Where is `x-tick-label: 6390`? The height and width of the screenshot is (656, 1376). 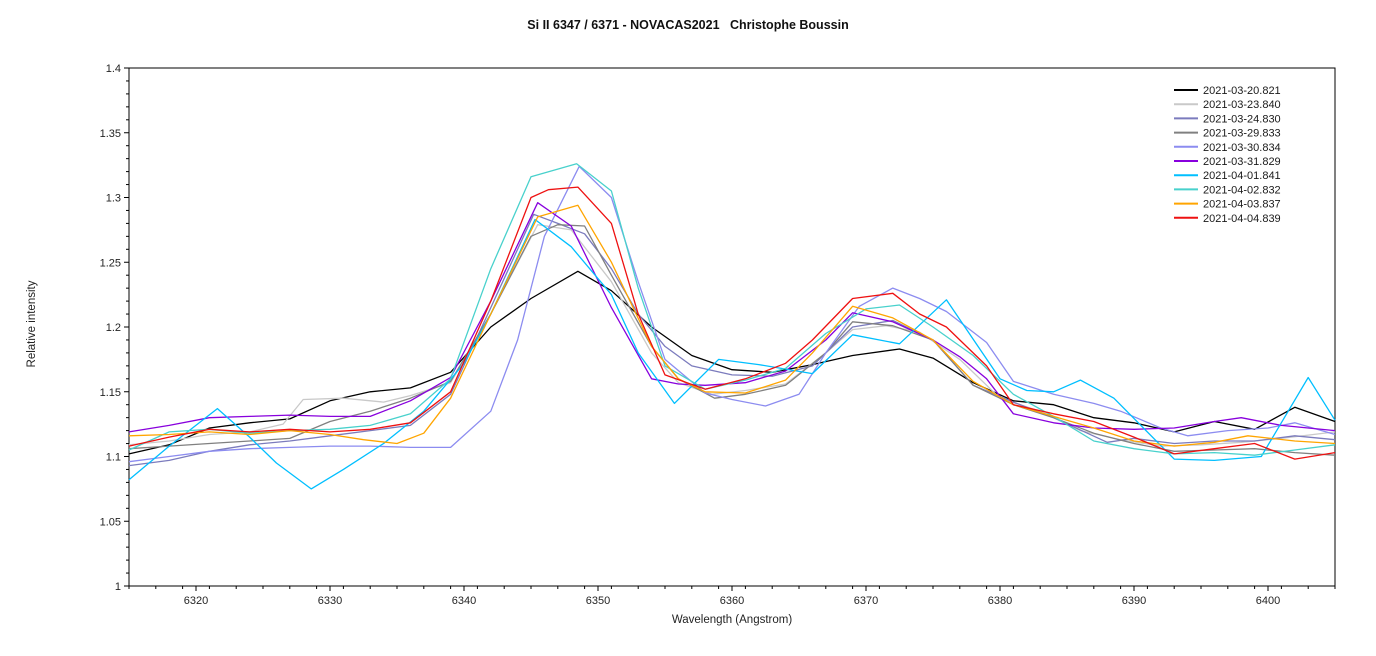
x-tick-label: 6390 is located at coordinates (1134, 601).